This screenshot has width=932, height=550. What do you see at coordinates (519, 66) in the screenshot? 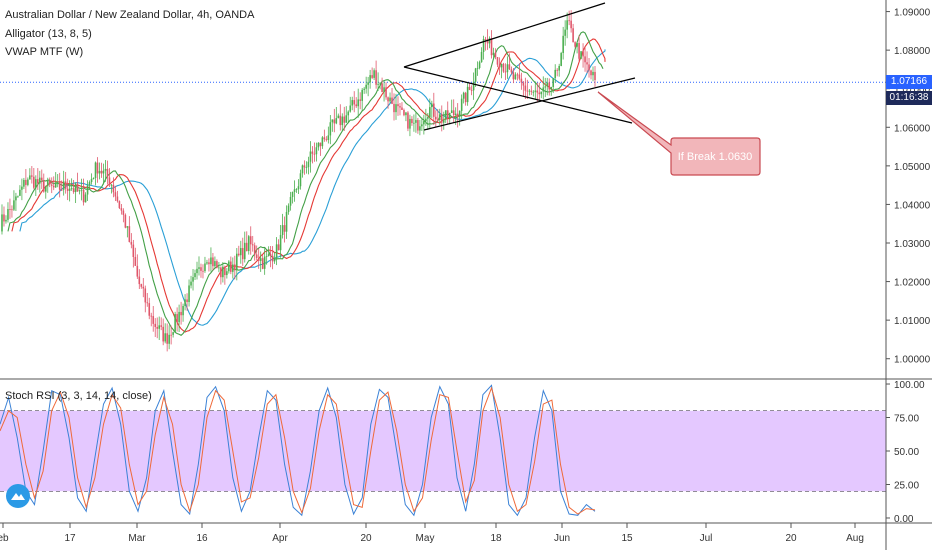
I see `trendlines` at bounding box center [519, 66].